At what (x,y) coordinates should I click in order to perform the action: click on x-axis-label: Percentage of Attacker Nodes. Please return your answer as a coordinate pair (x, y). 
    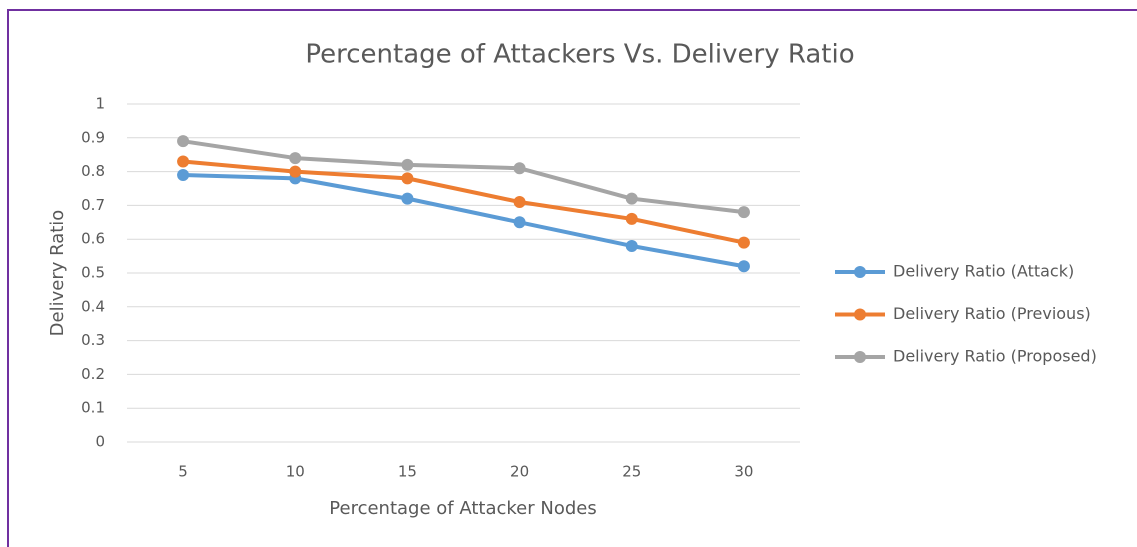
    Looking at the image, I should click on (462, 508).